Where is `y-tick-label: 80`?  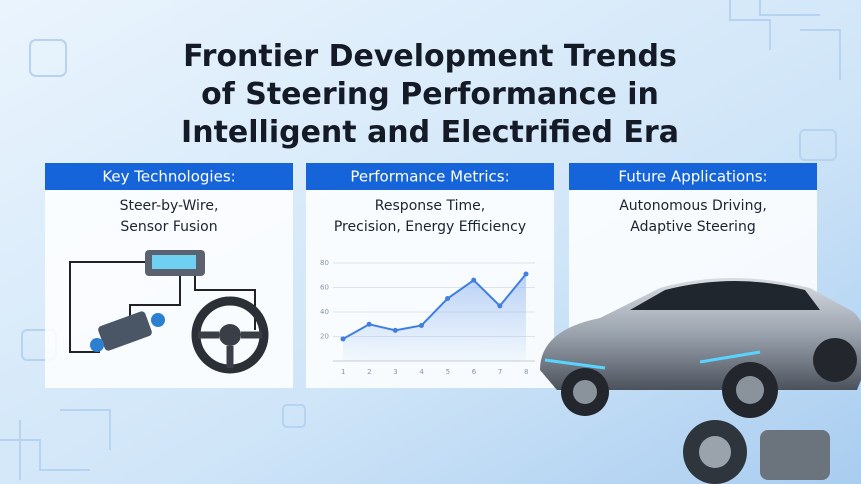
y-tick-label: 80 is located at coordinates (324, 263).